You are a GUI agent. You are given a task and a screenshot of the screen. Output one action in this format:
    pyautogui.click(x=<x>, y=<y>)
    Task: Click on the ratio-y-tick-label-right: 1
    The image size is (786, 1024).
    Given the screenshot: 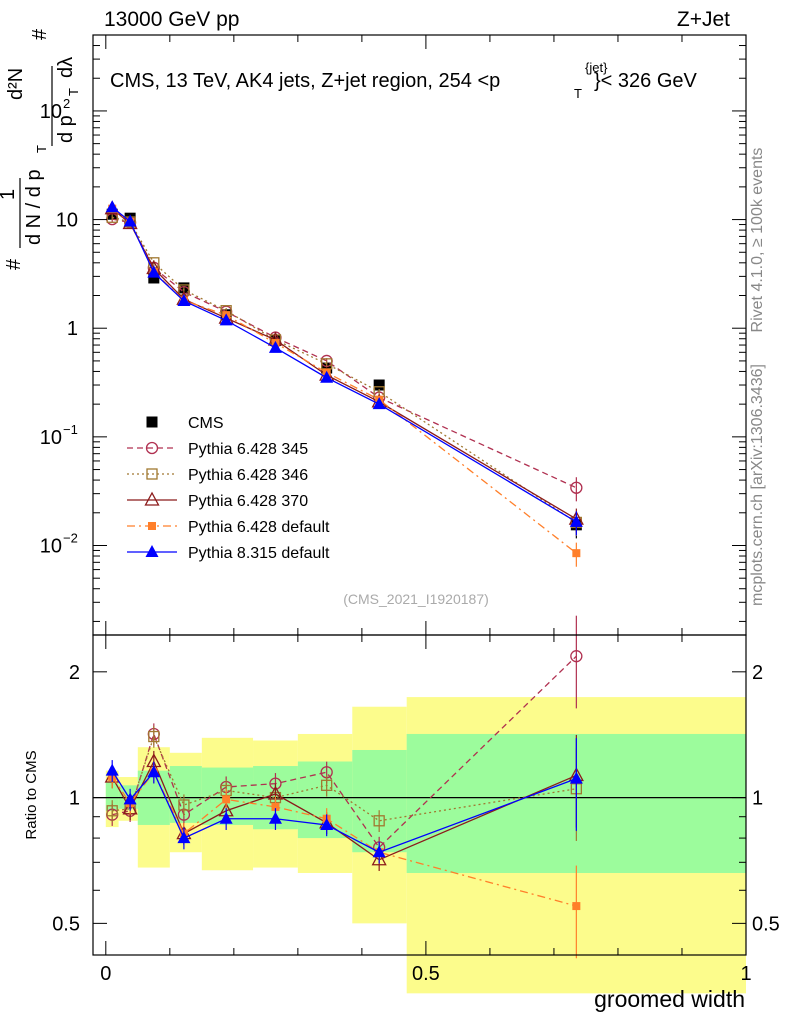 What is the action you would take?
    pyautogui.click(x=757, y=799)
    